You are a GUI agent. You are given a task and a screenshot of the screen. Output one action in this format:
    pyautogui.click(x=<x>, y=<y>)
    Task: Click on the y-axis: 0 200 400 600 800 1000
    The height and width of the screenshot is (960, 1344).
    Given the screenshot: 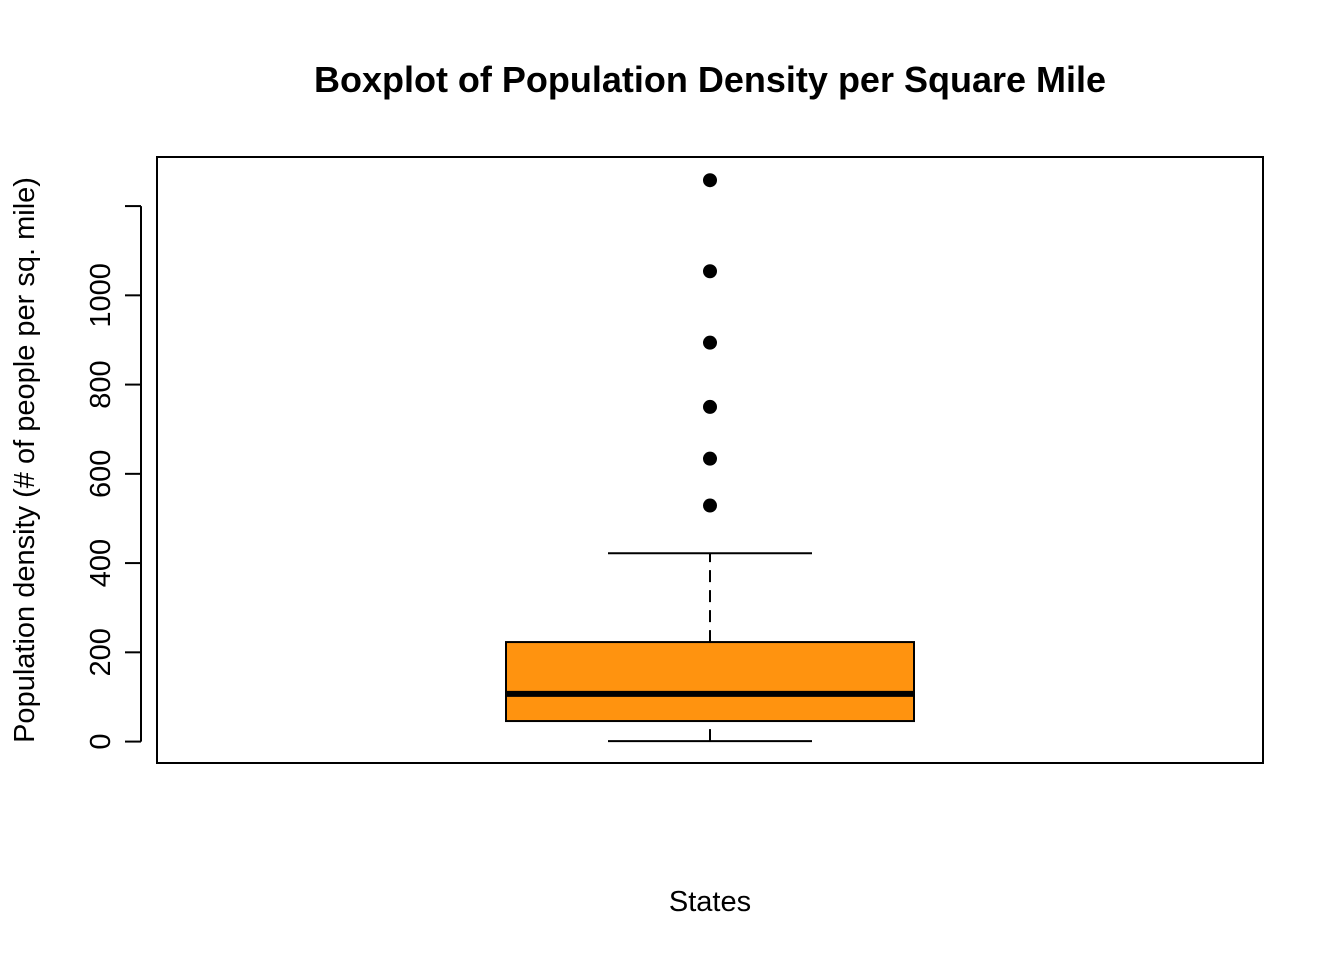 What is the action you would take?
    pyautogui.click(x=113, y=477)
    